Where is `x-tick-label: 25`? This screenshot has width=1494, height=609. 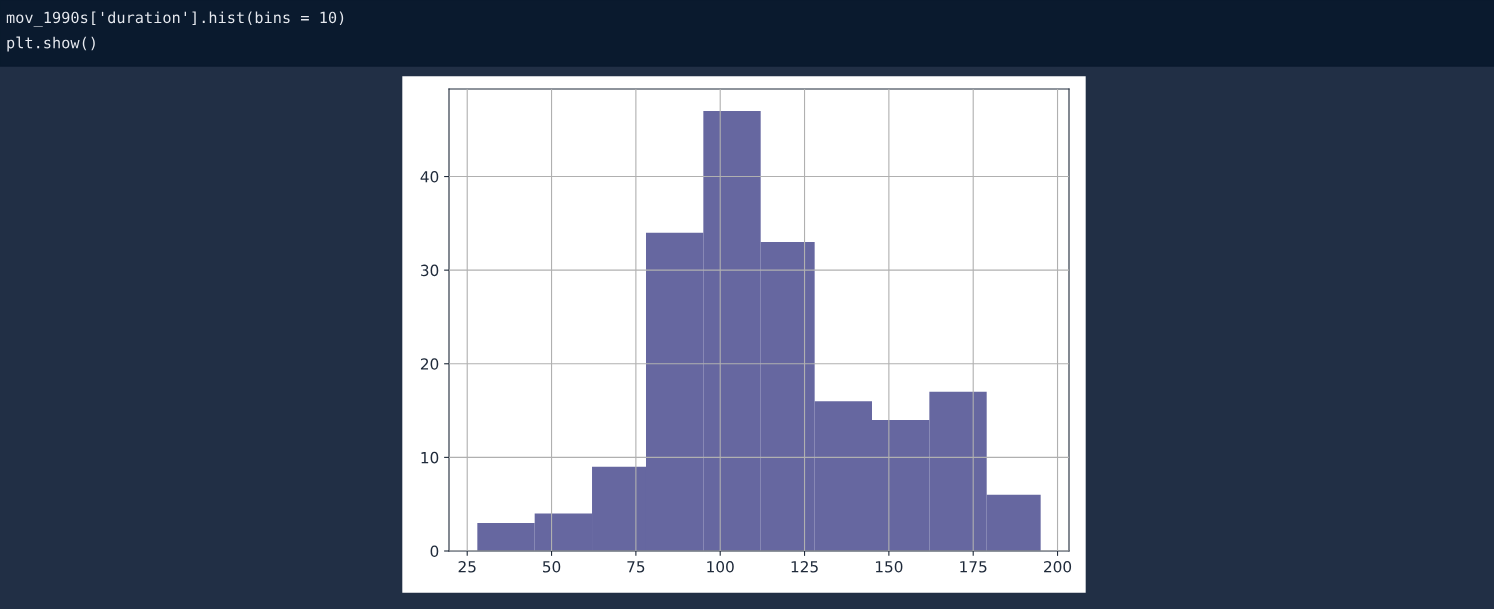 x-tick-label: 25 is located at coordinates (467, 566).